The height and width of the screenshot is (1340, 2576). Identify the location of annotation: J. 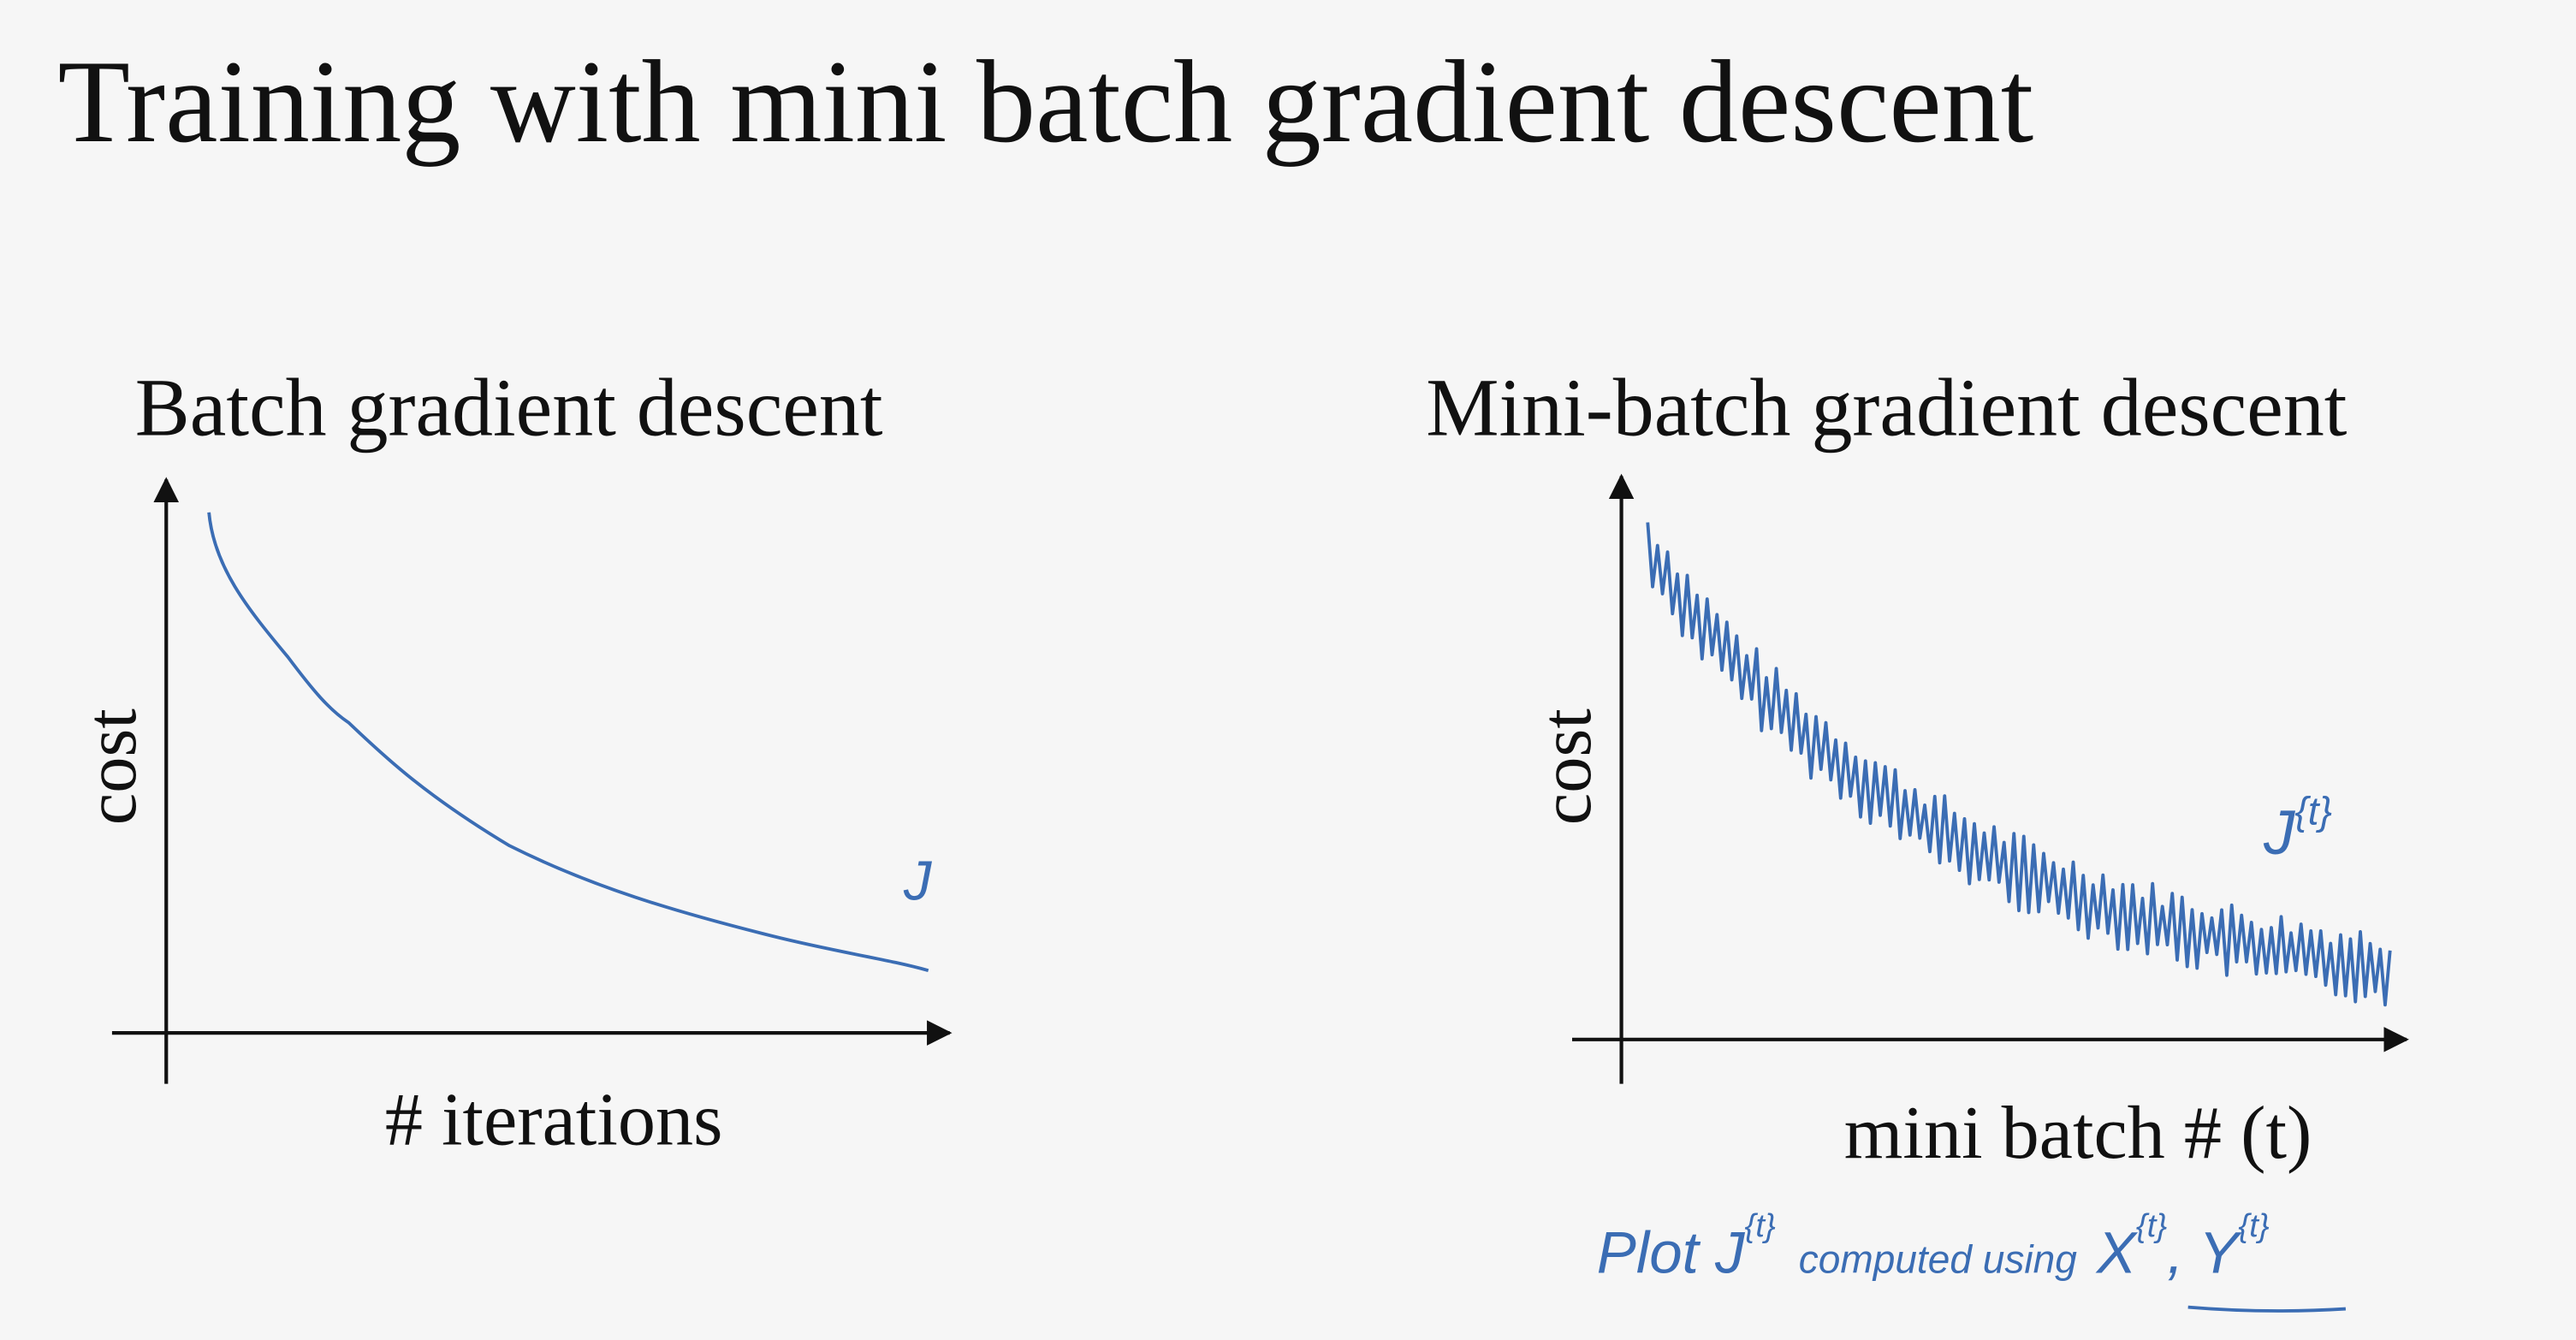
(918, 881).